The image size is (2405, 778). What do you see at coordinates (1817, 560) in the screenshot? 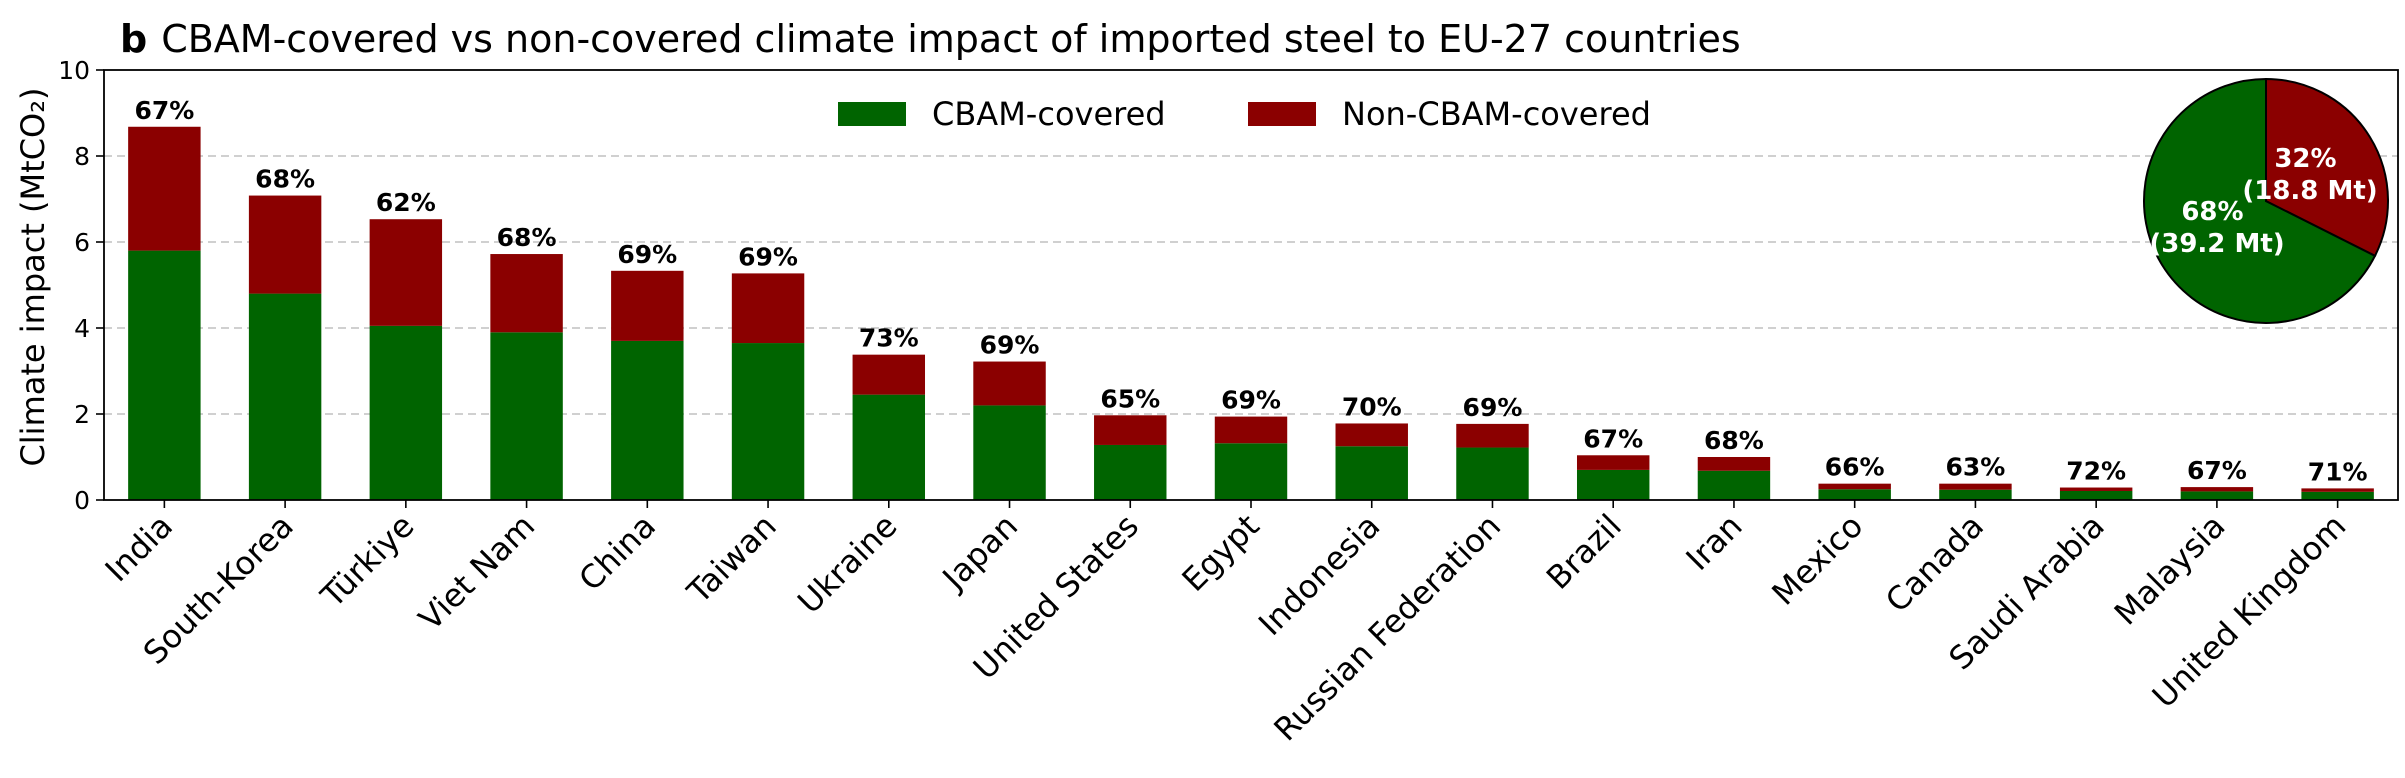
I see `x-tick-label: Mexico` at bounding box center [1817, 560].